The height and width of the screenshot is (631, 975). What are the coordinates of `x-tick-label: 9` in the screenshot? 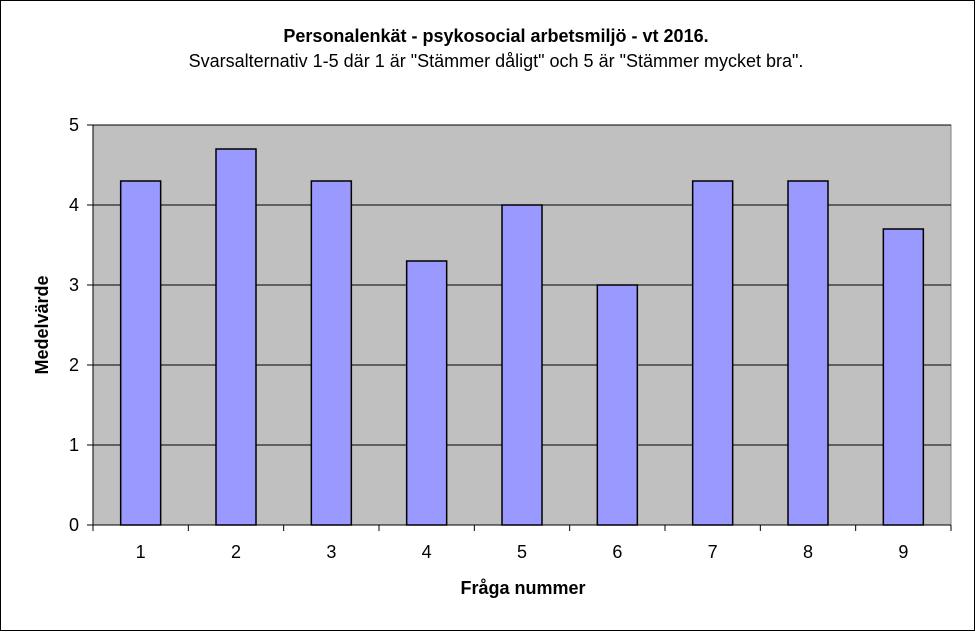 It's located at (903, 552).